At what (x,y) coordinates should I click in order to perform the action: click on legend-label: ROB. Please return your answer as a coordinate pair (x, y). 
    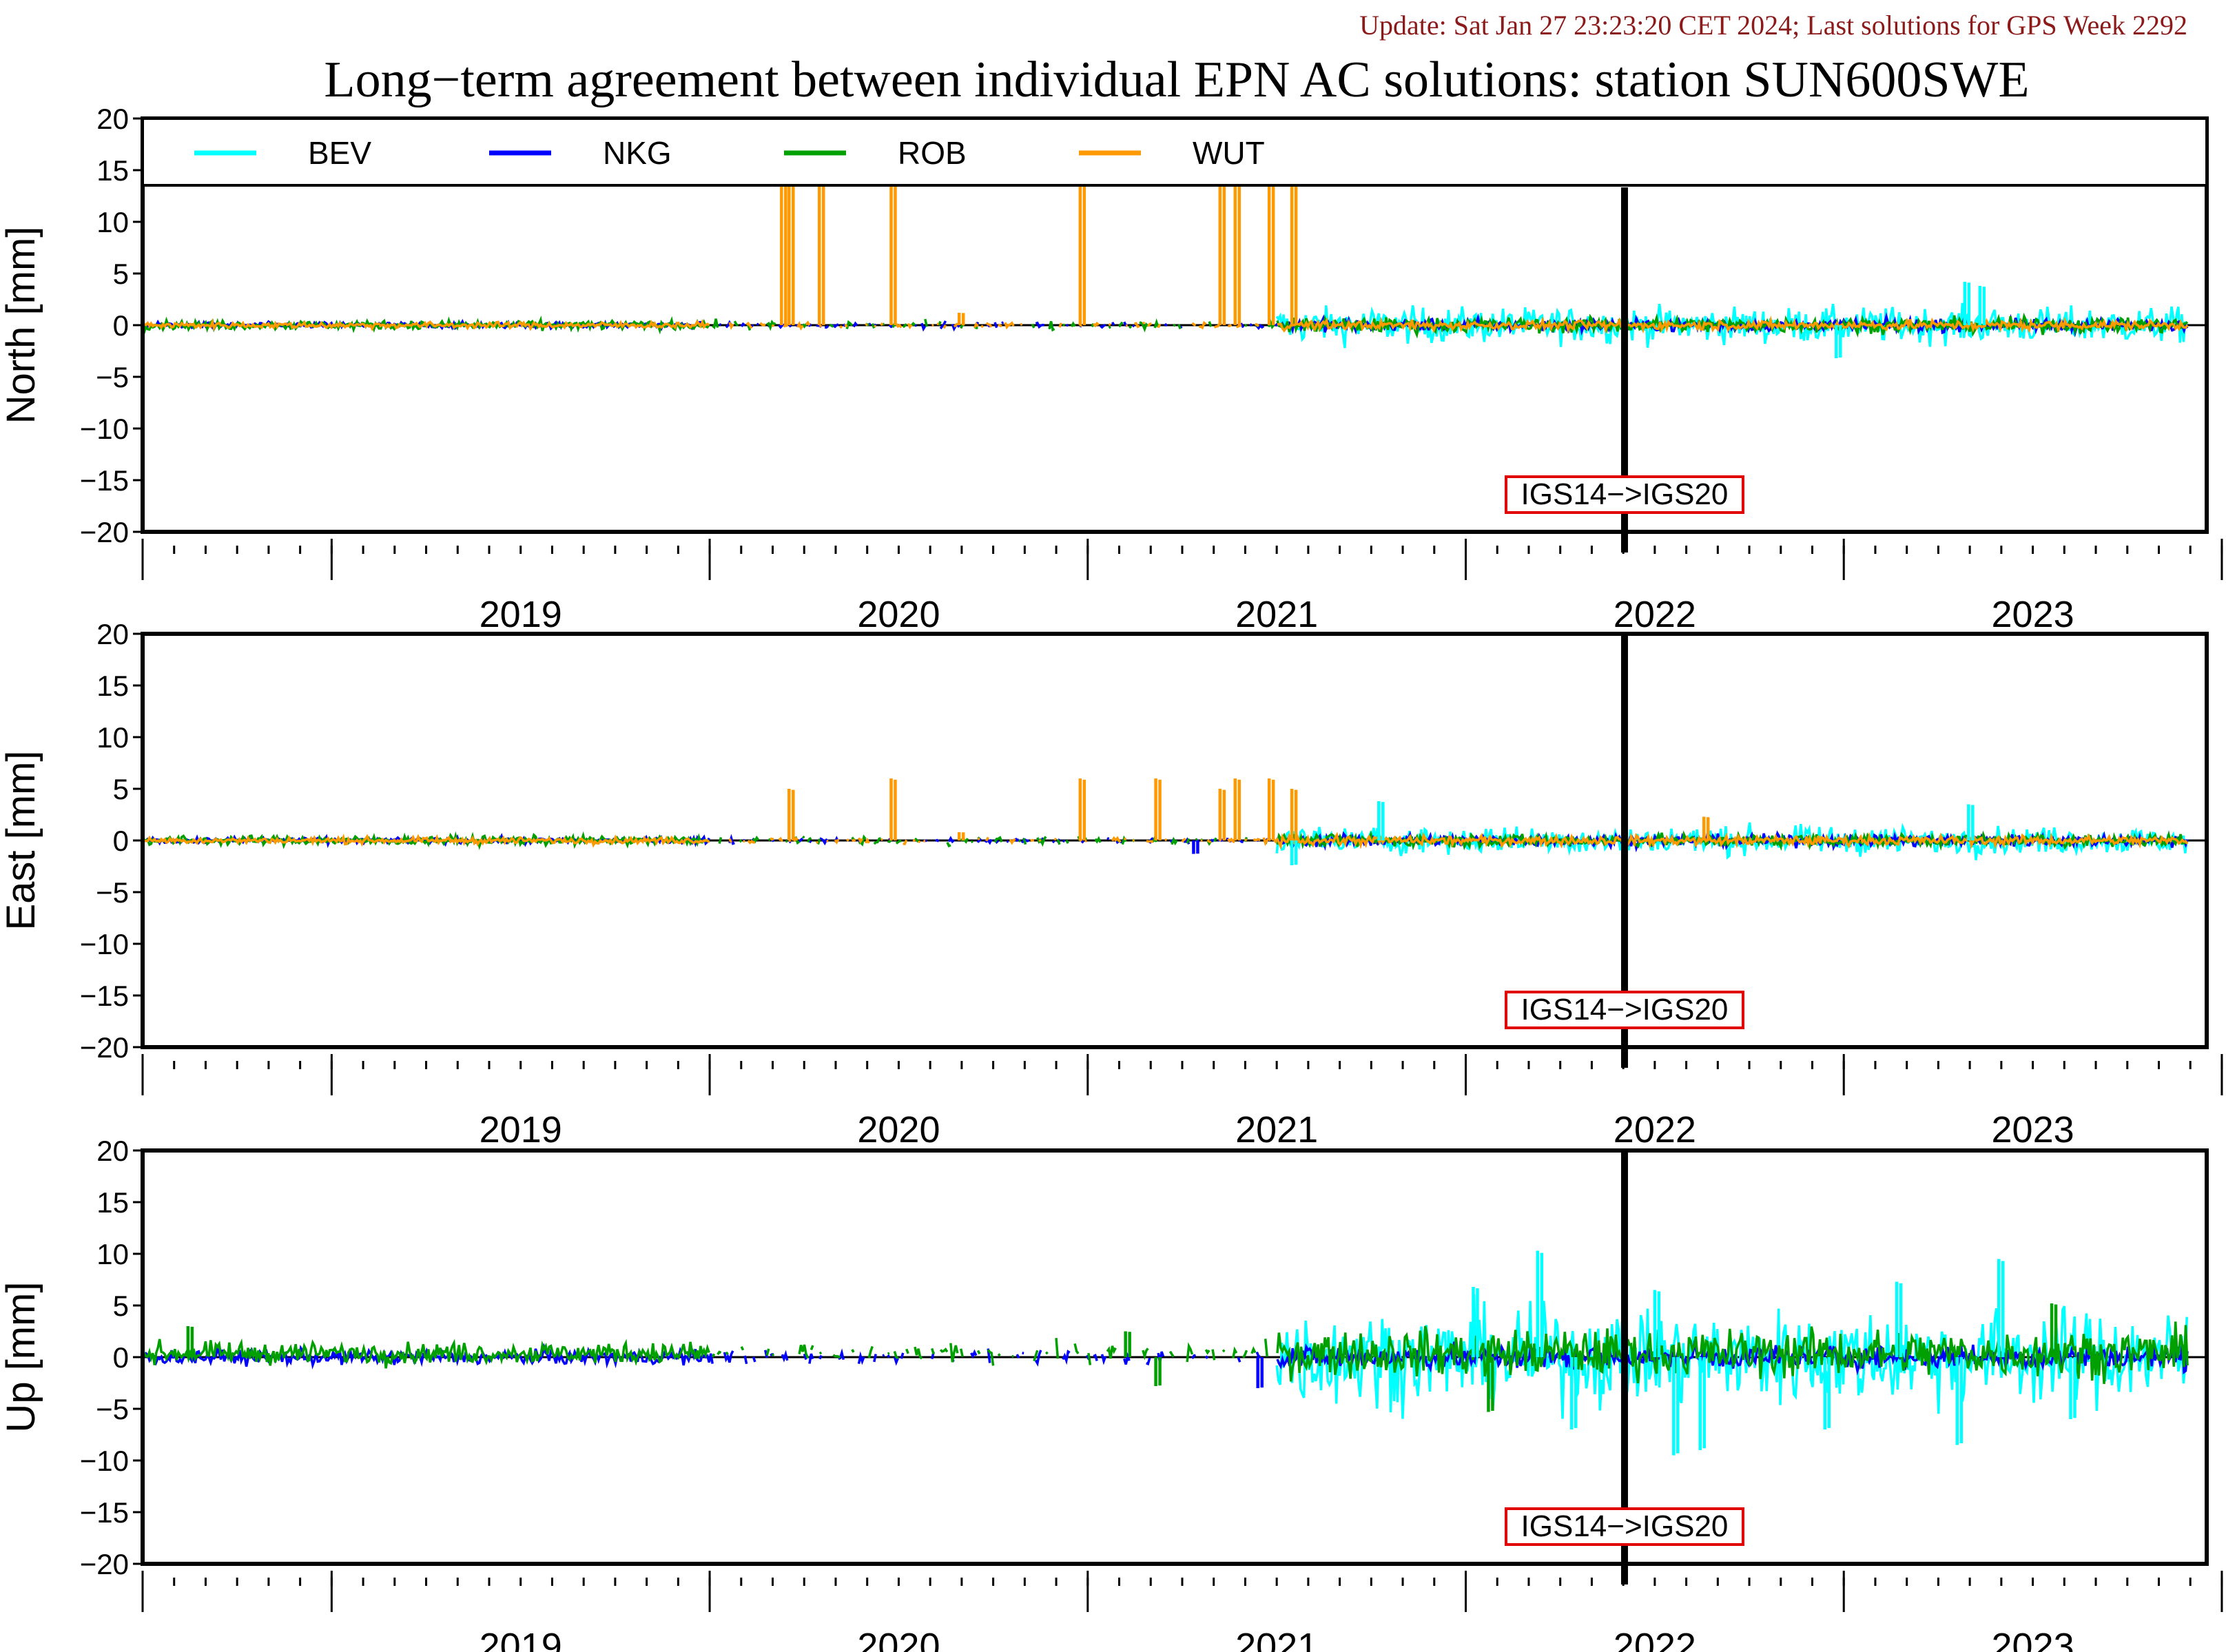
    Looking at the image, I should click on (932, 153).